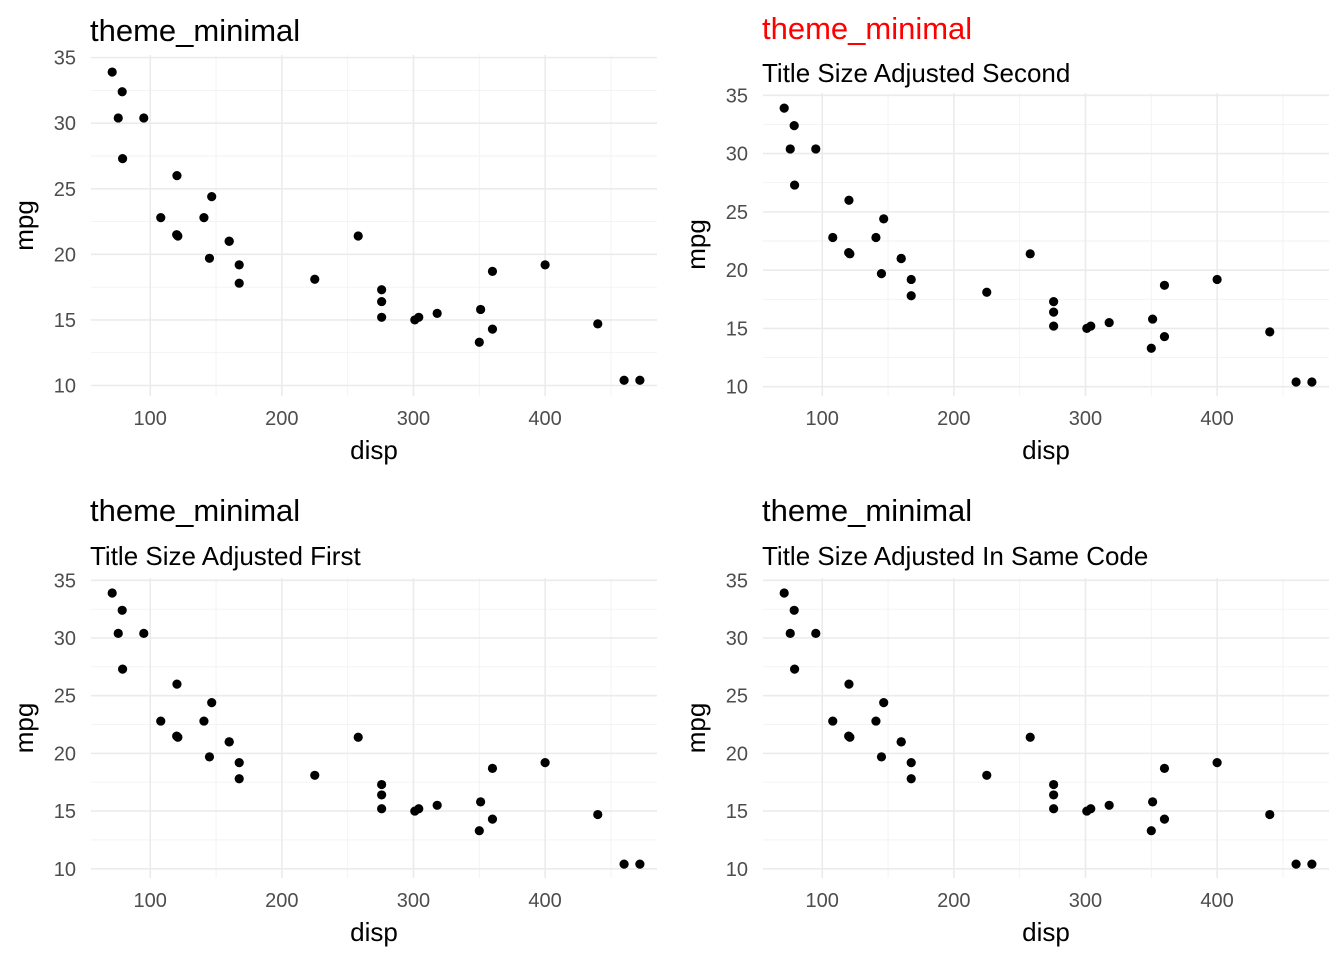  What do you see at coordinates (955, 556) in the screenshot?
I see `chart-subtitle: Title Size Adjusted In Same Code` at bounding box center [955, 556].